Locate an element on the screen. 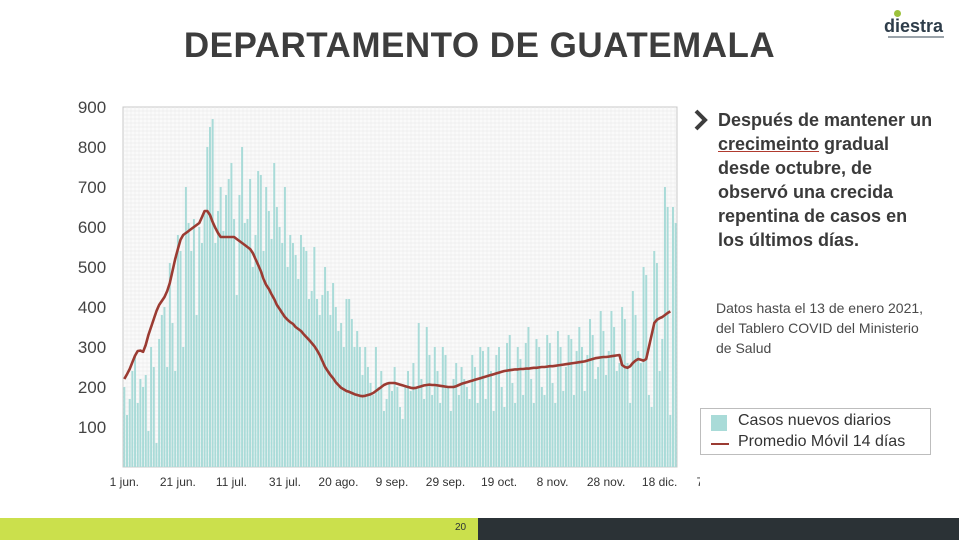 The height and width of the screenshot is (540, 959). x-tick-label: 8 nov. is located at coordinates (553, 482).